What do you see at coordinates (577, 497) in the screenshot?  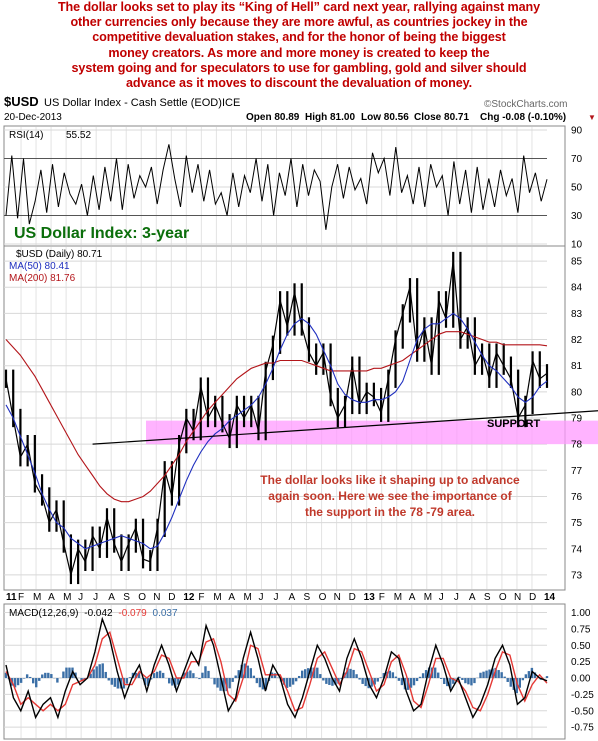 I see `y-tick-label: 76` at bounding box center [577, 497].